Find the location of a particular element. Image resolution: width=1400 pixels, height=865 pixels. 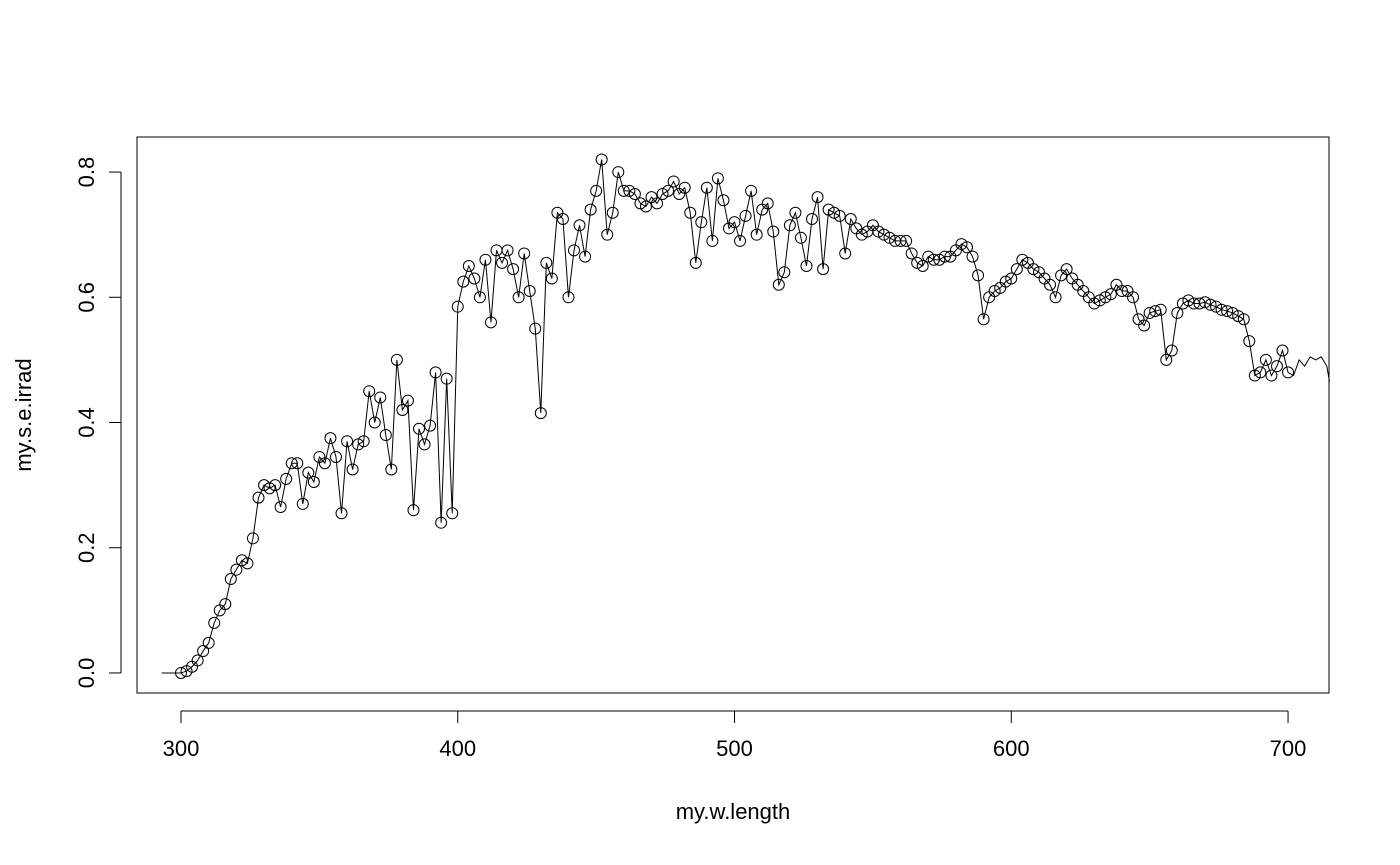

y-tick-label: 0.8 is located at coordinates (86, 172).